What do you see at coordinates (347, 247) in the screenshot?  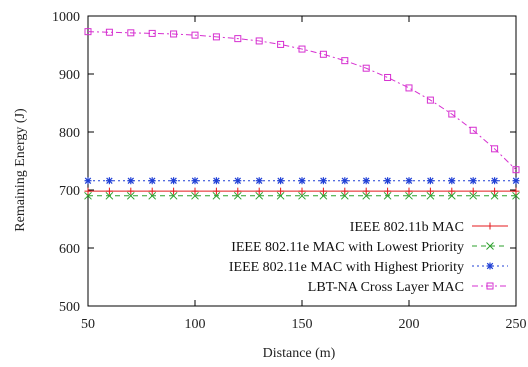 I see `legend-label: IEEE 802.11e MAC with Lowest Priority` at bounding box center [347, 247].